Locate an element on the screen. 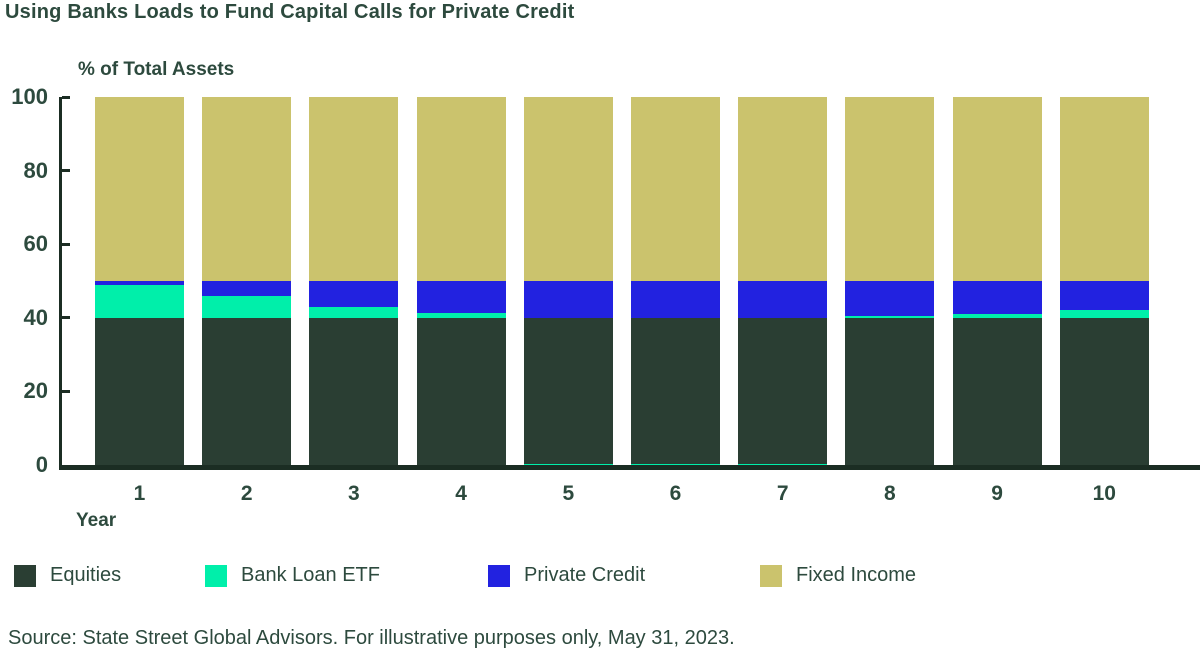 The width and height of the screenshot is (1200, 653). legend-item-fixed-income: Fixed Income is located at coordinates (838, 575).